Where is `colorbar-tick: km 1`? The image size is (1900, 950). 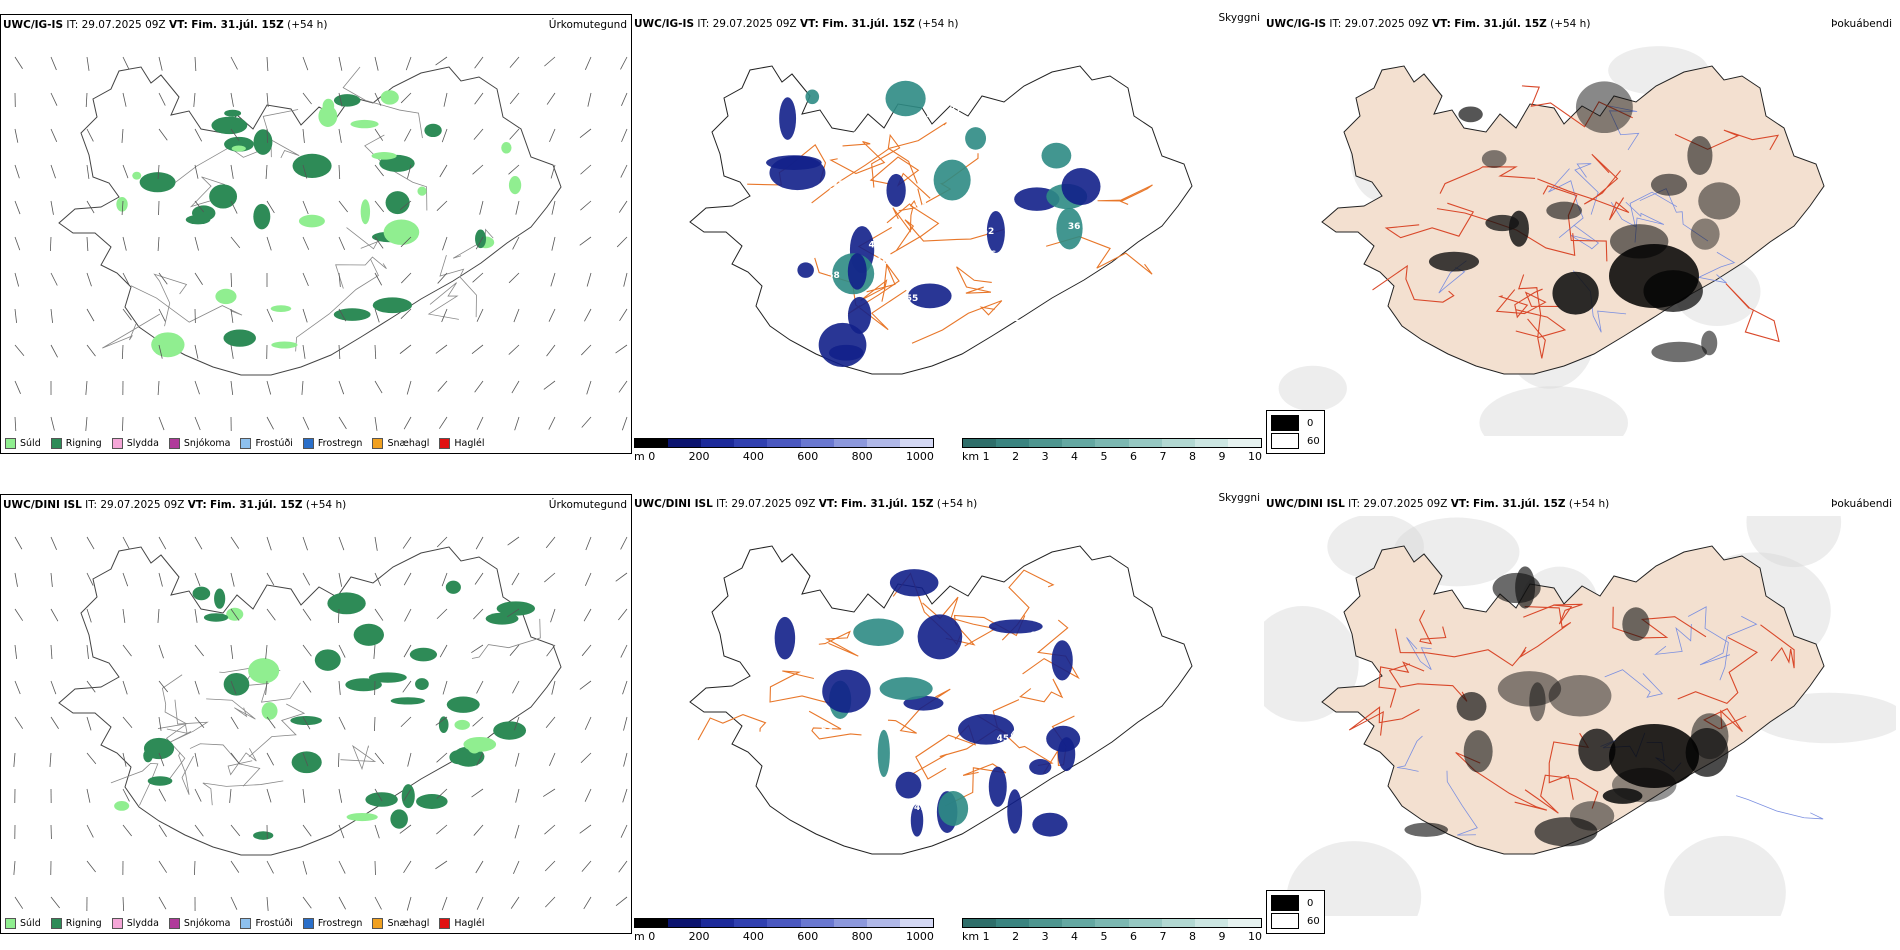
colorbar-tick: km 1 is located at coordinates (976, 936).